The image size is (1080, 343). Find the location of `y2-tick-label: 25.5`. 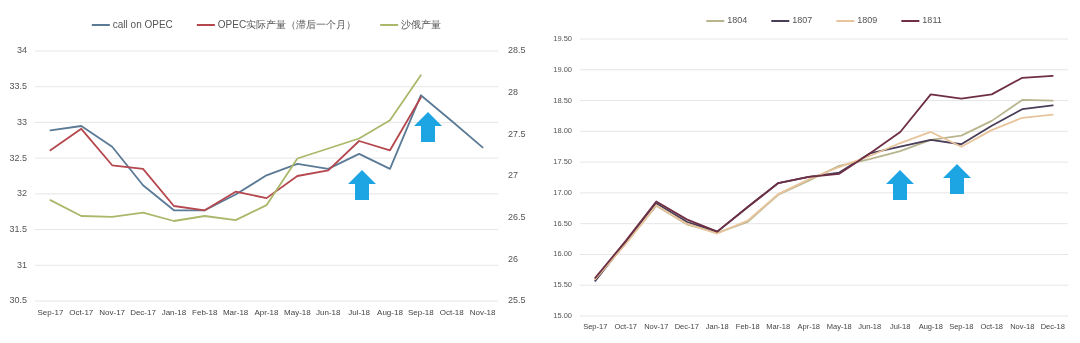

y2-tick-label: 25.5 is located at coordinates (517, 300).